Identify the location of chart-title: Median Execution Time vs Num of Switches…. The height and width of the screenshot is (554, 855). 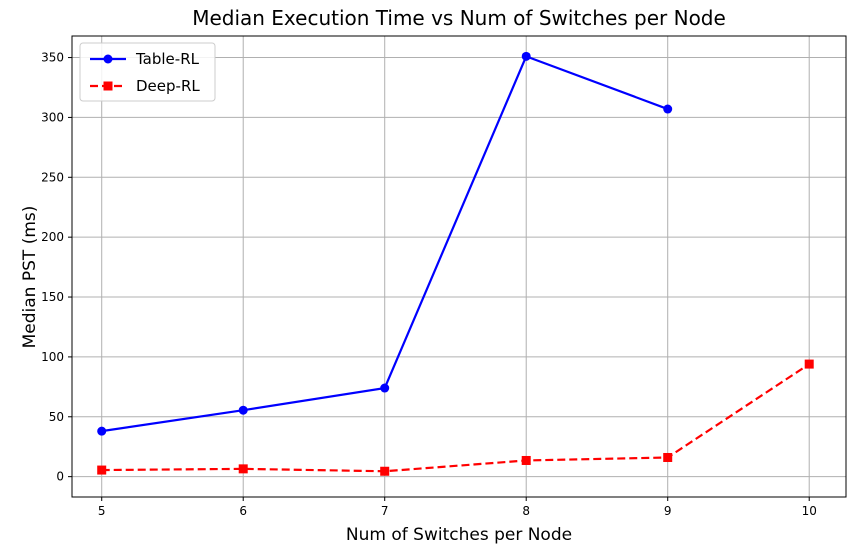
(459, 18).